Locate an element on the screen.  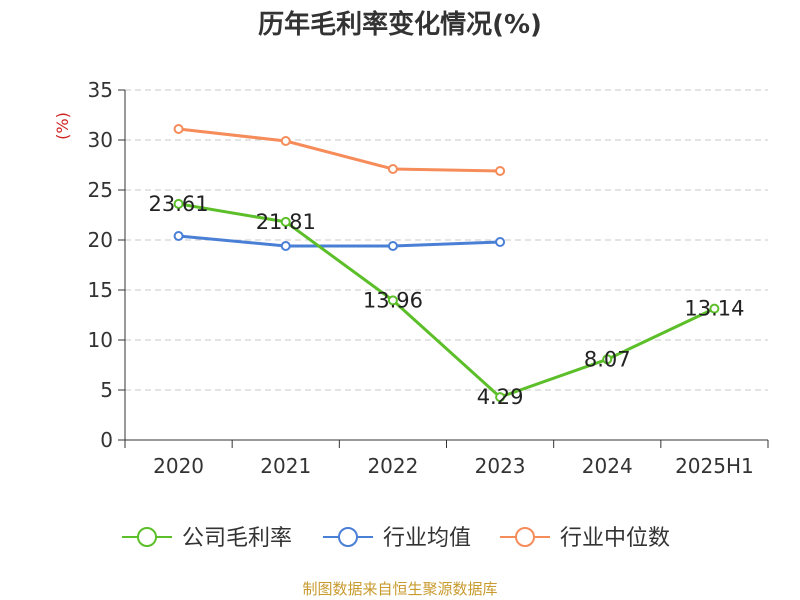
y-tick-label: 35 is located at coordinates (100, 90).